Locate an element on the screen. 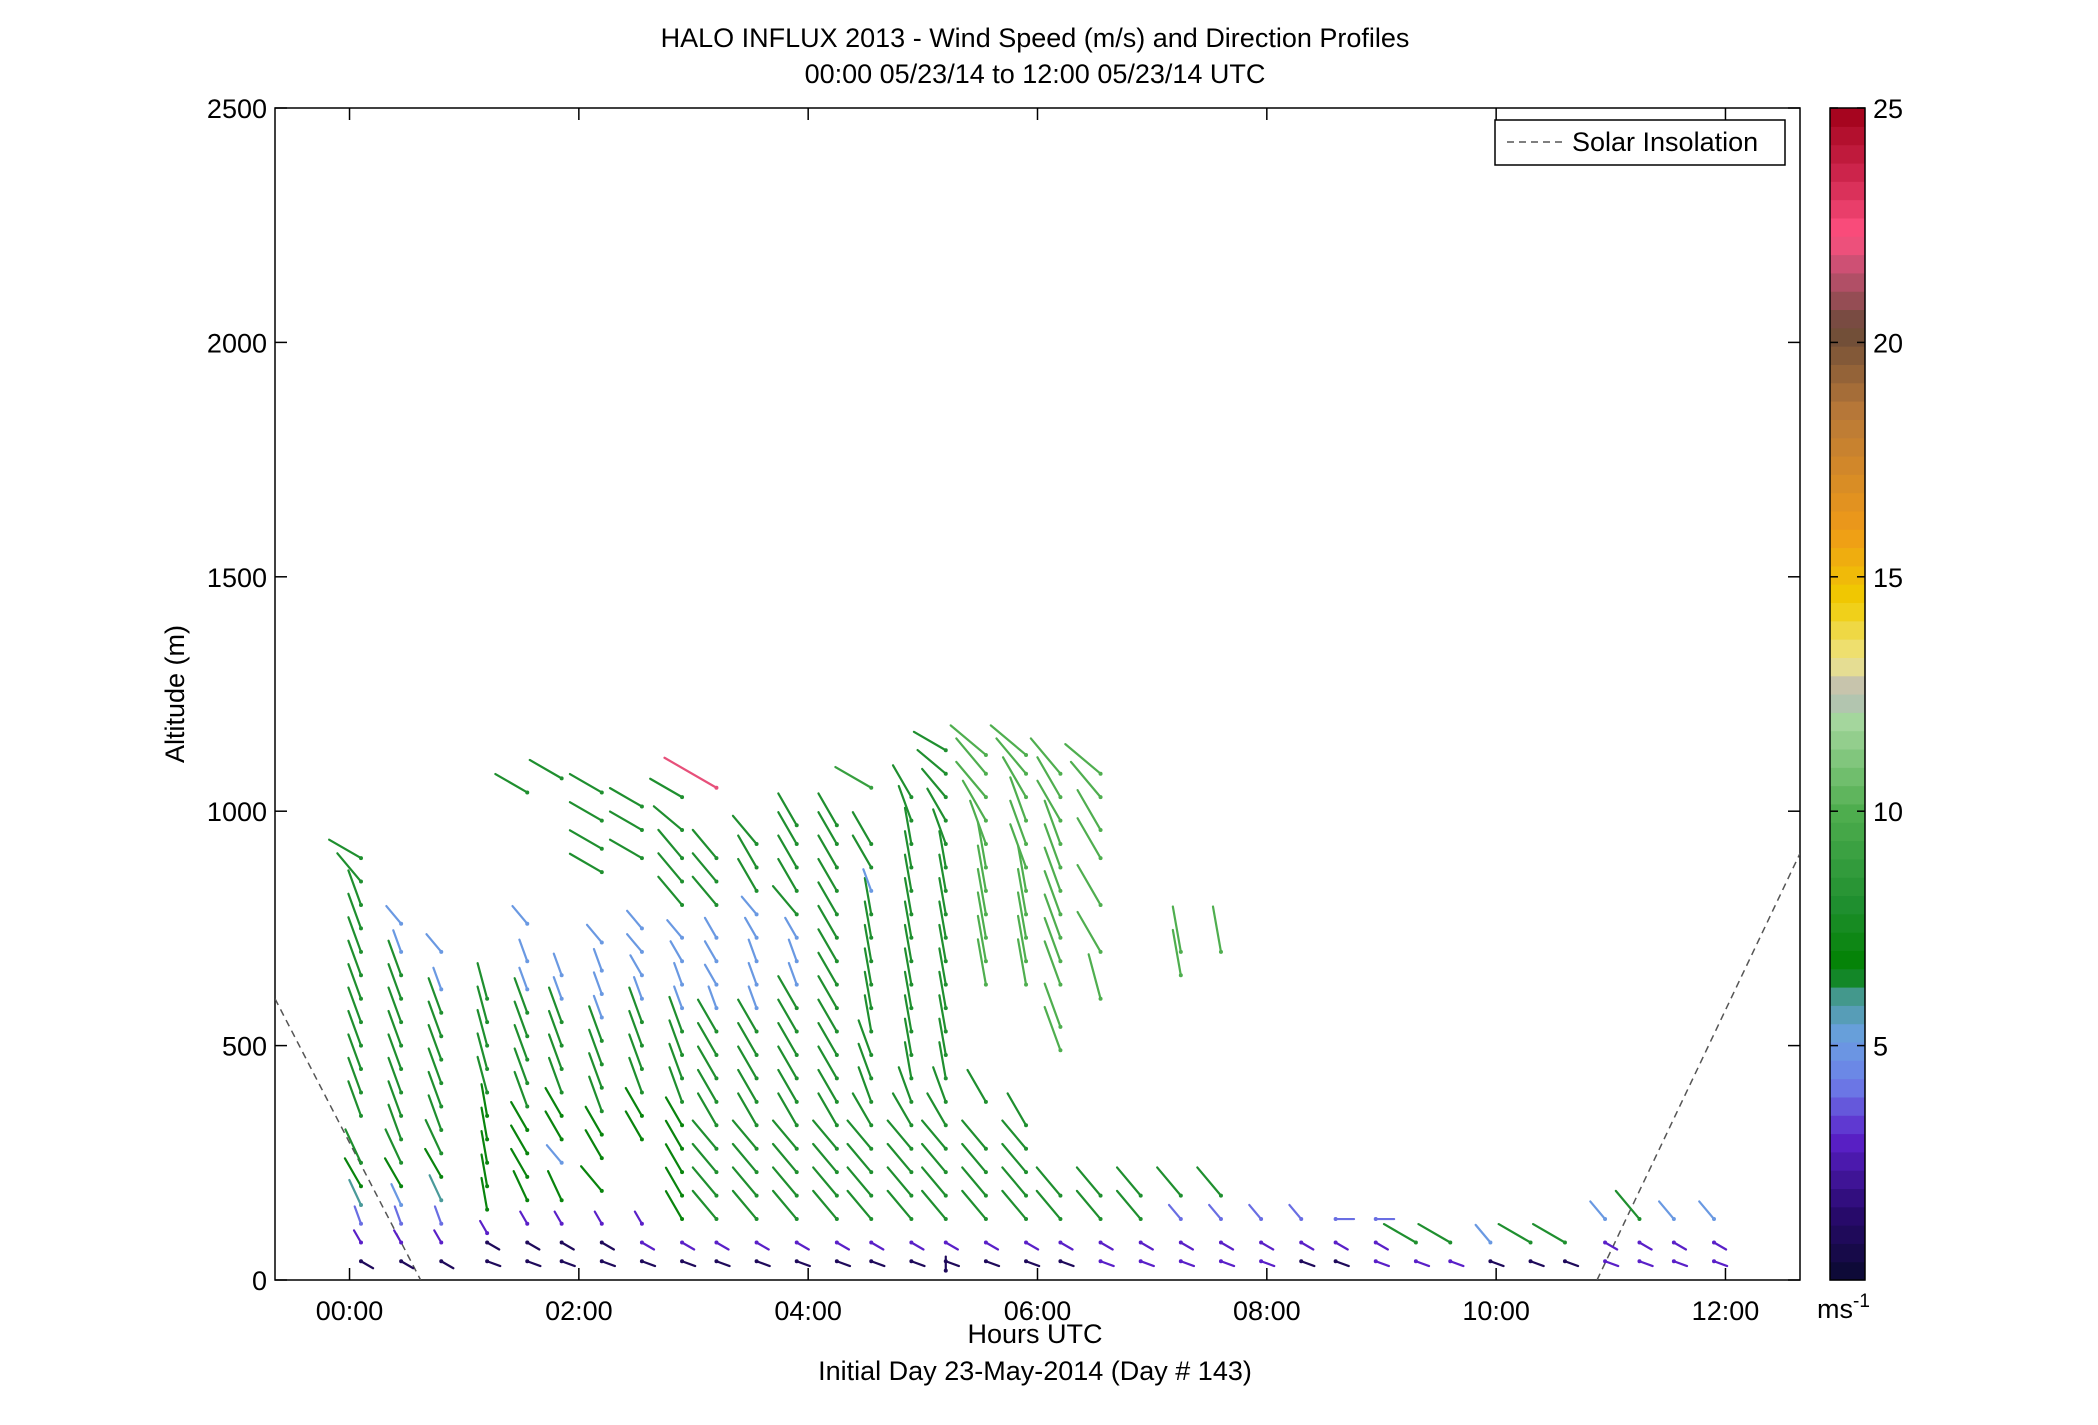  x-axis-sublabel: Initial Day 23-May-2014 (Day # 143) is located at coordinates (1035, 1371).